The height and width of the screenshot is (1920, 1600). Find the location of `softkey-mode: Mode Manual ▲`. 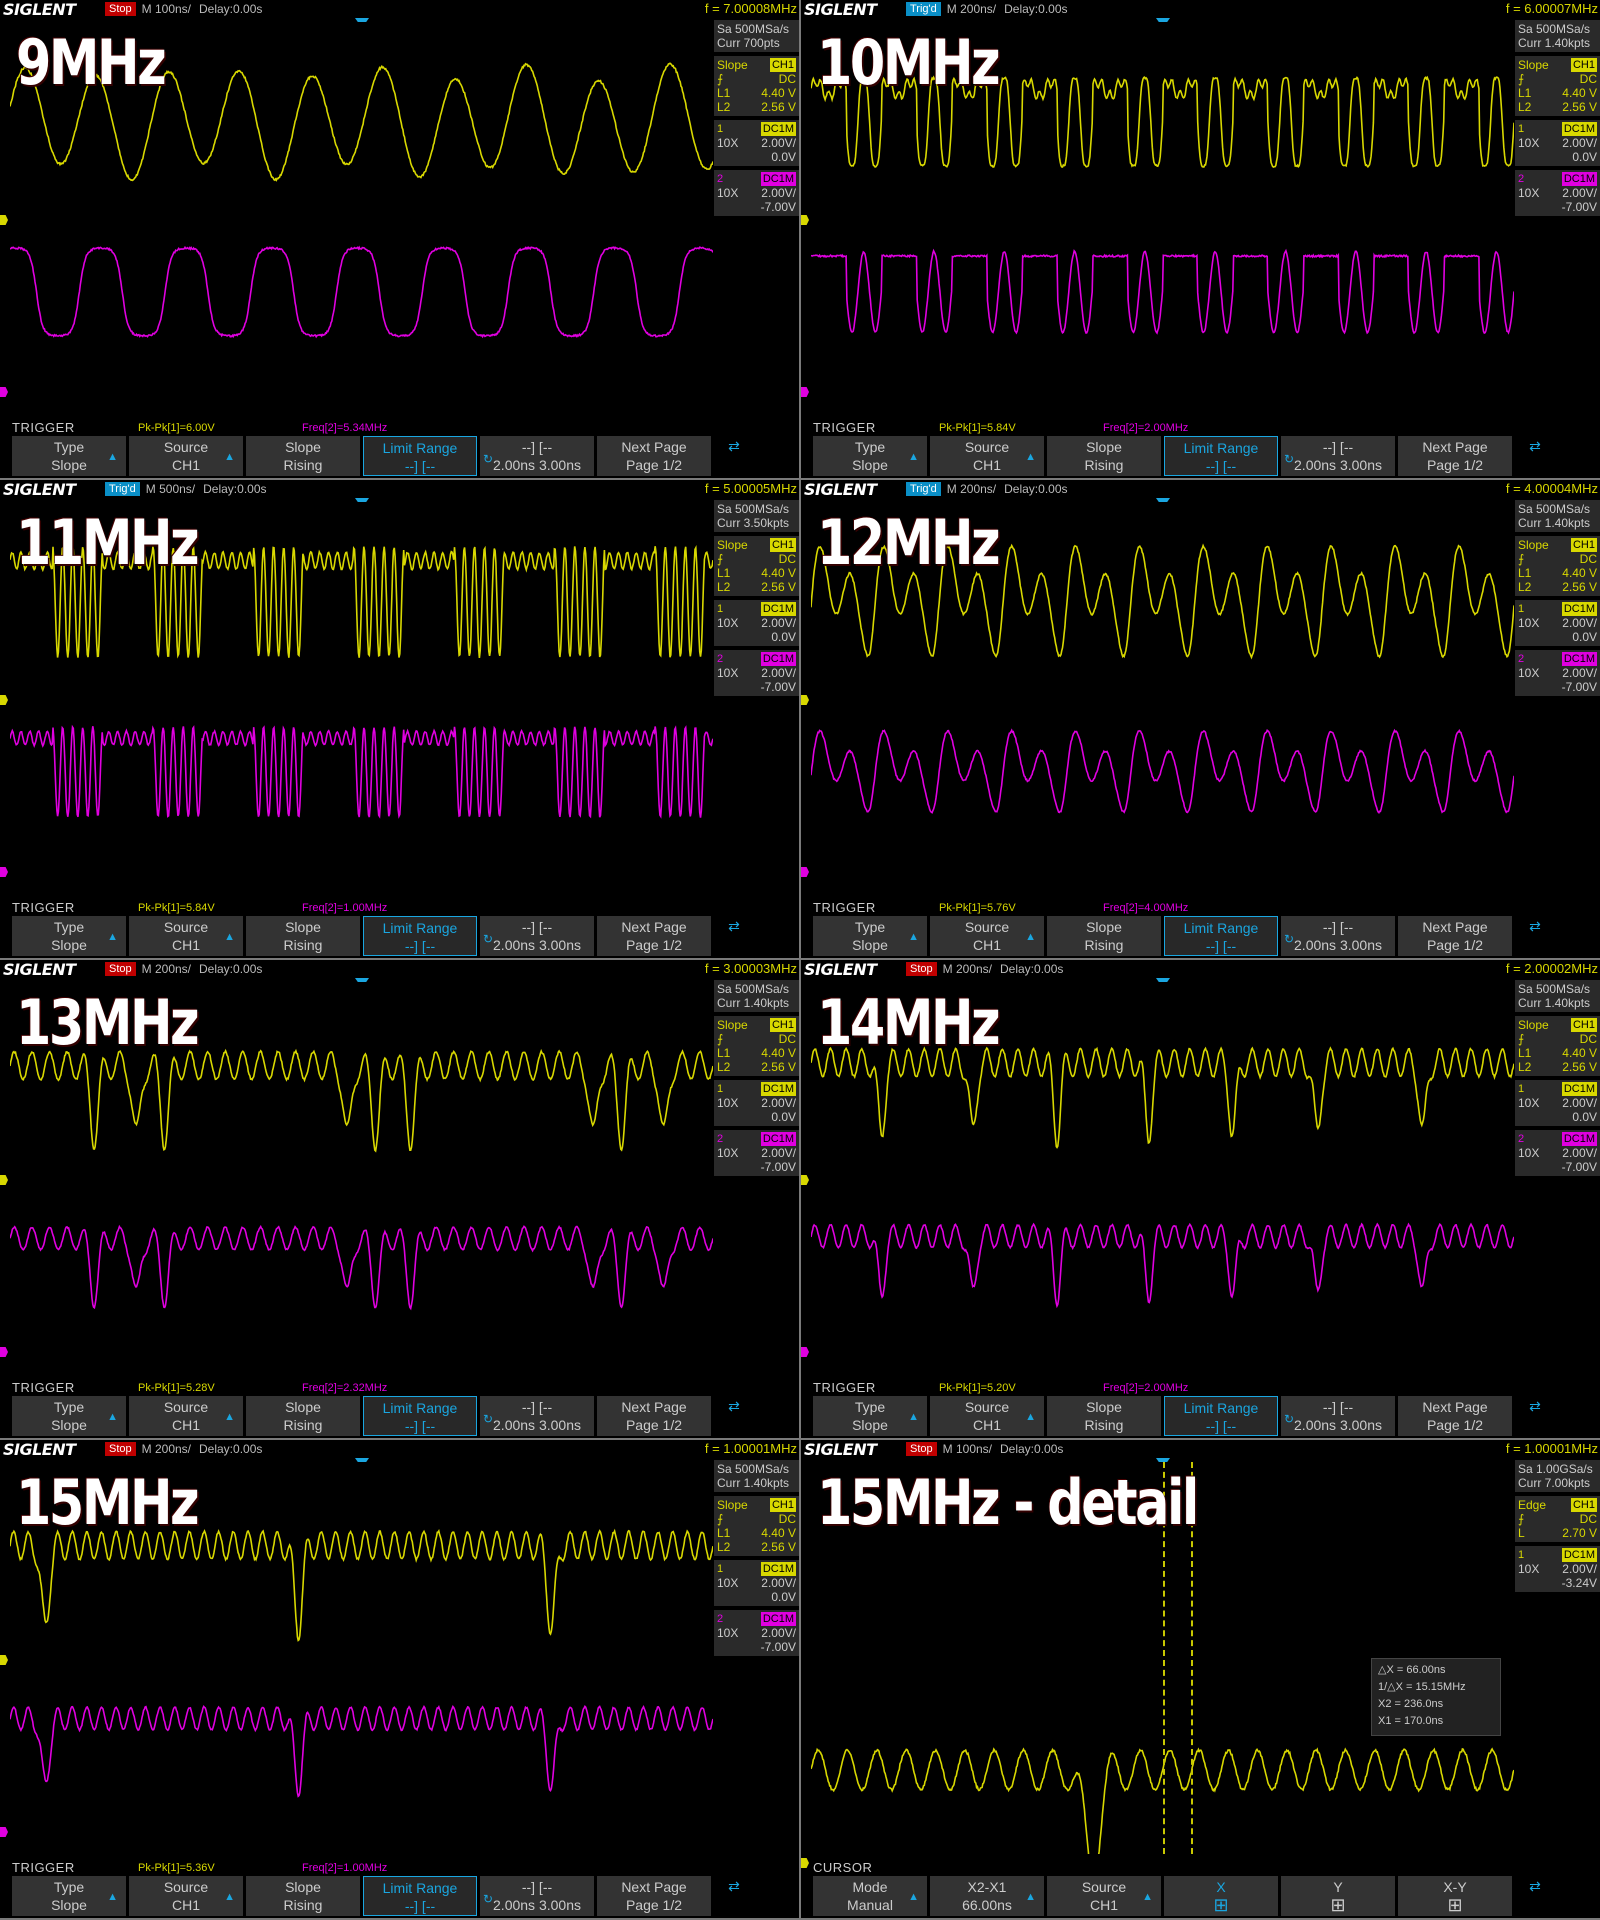

softkey-mode: Mode Manual ▲ is located at coordinates (870, 1896).